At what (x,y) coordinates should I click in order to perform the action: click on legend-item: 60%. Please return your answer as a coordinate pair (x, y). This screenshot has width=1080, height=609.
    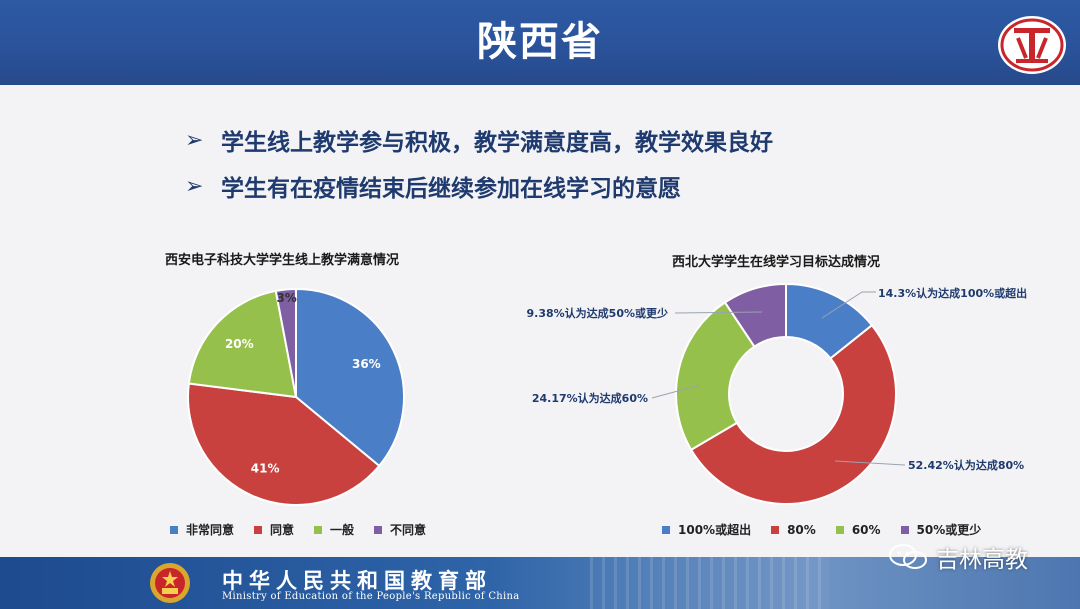
    Looking at the image, I should click on (858, 529).